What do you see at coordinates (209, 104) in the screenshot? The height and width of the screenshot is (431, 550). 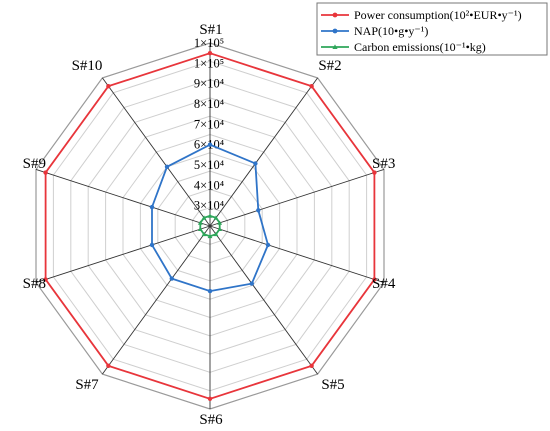 I see `radial-tick-label: 8×10⁴` at bounding box center [209, 104].